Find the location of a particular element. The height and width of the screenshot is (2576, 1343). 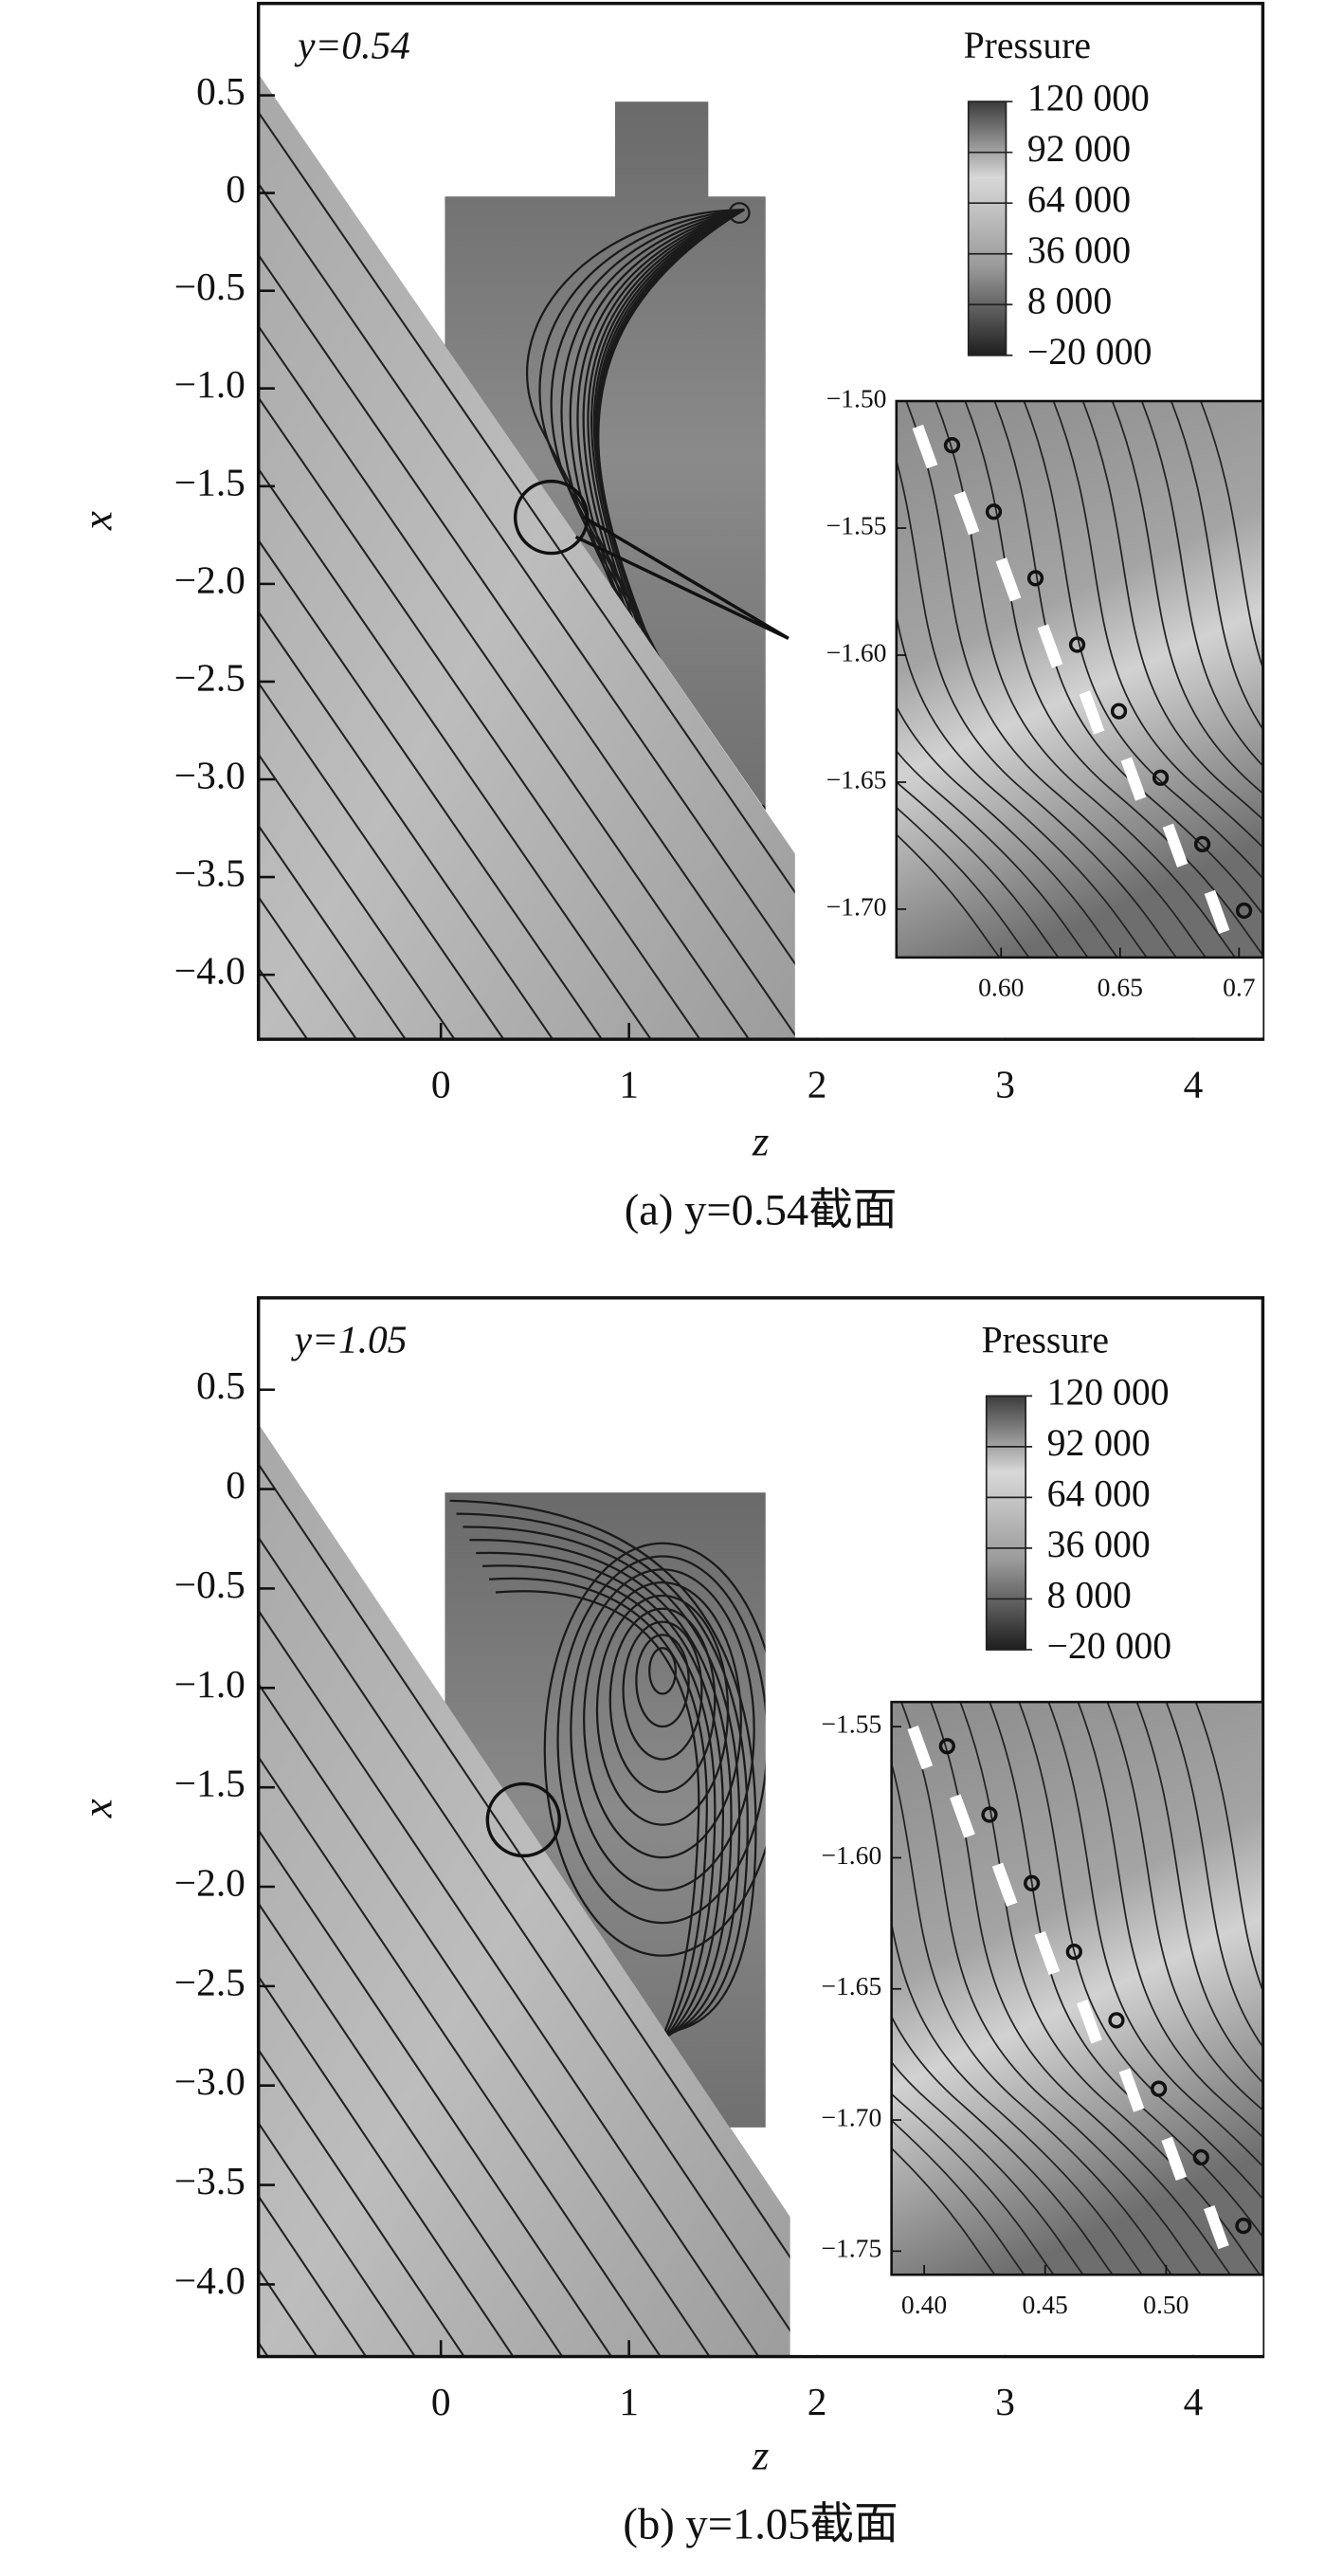

caption: (b) y=1.05截面 is located at coordinates (760, 2524).